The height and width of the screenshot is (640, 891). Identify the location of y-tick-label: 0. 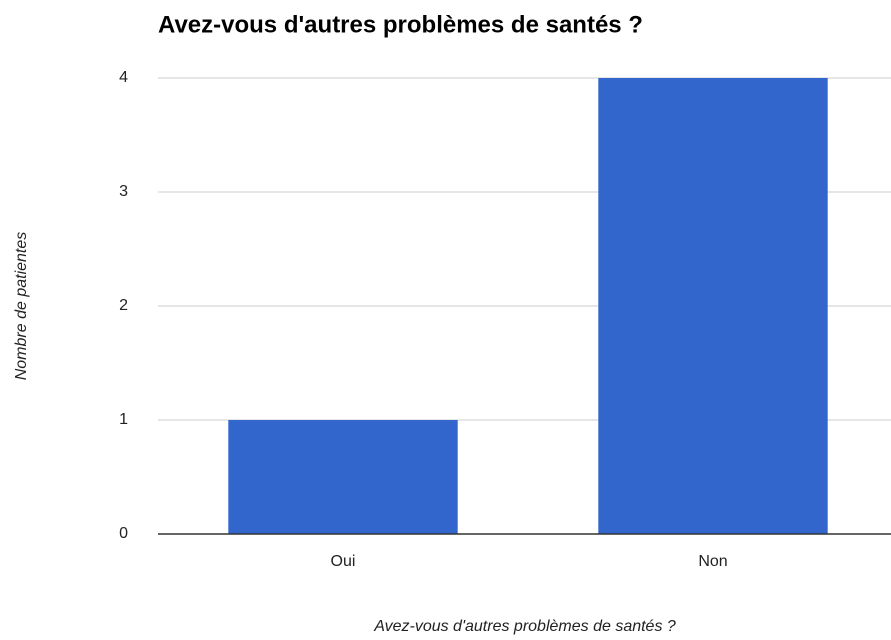
(123, 533).